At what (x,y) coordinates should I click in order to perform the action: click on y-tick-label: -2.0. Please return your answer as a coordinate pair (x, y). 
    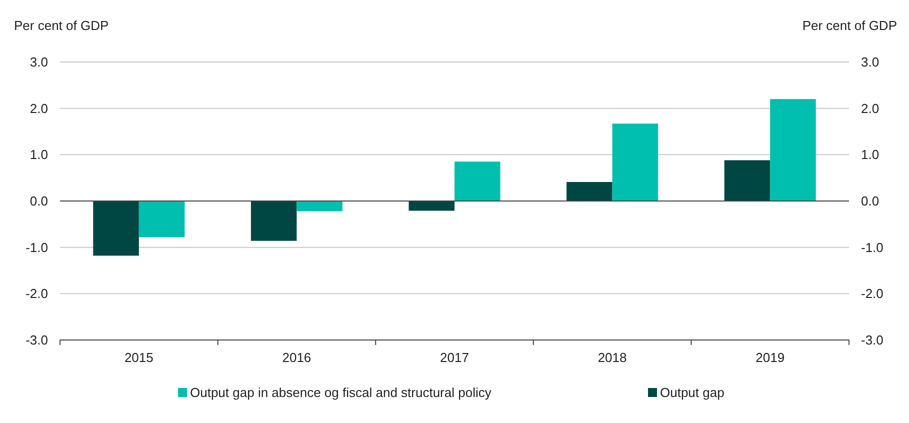
    Looking at the image, I should click on (37, 294).